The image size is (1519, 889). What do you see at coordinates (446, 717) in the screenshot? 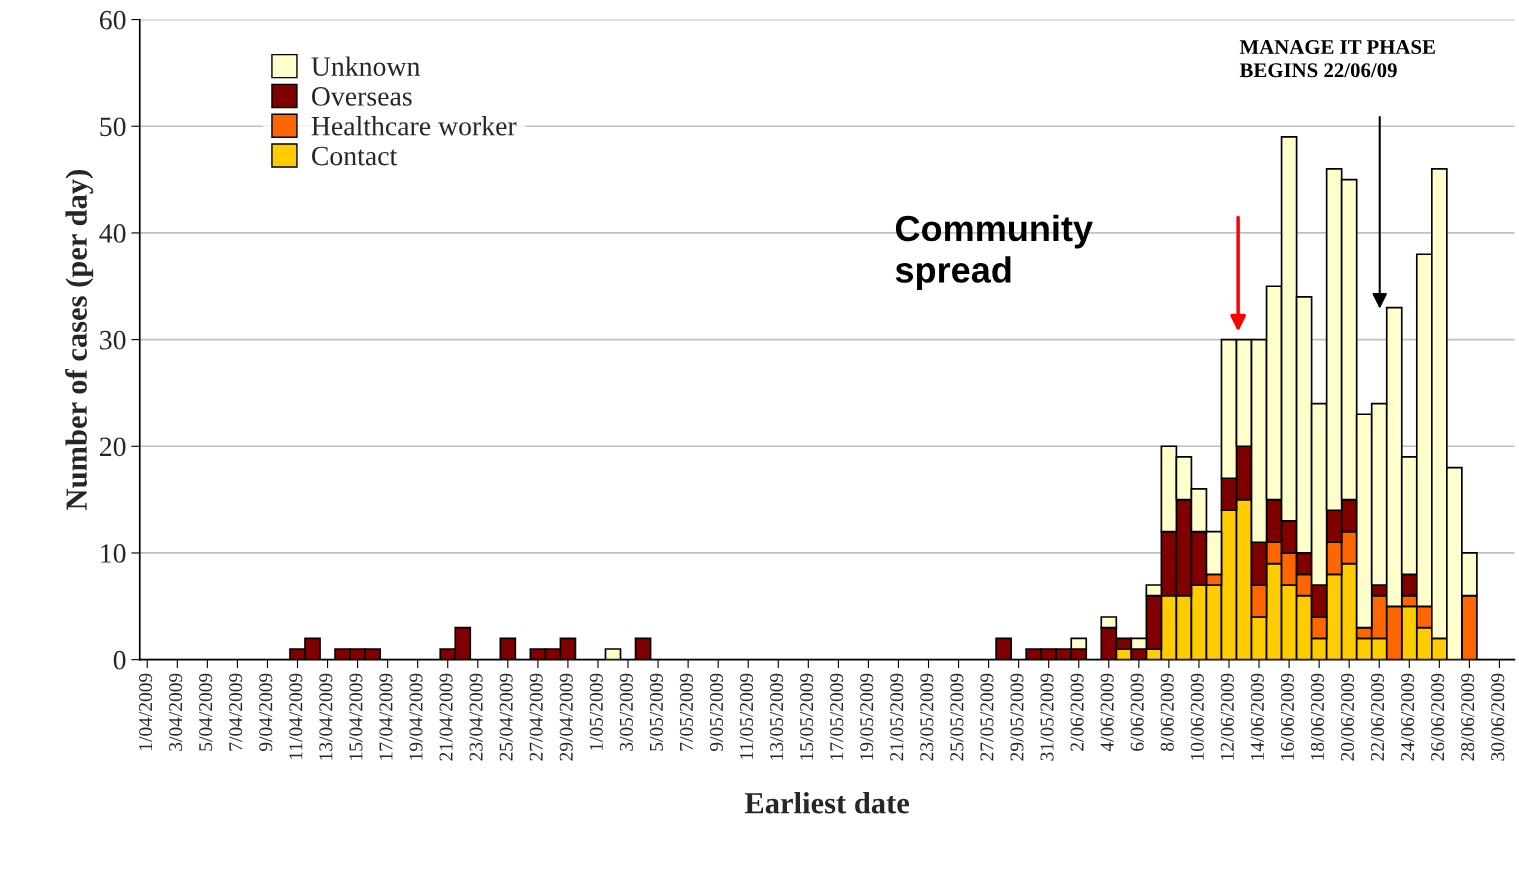
I see `x-tick-label: 21/04/2009` at bounding box center [446, 717].